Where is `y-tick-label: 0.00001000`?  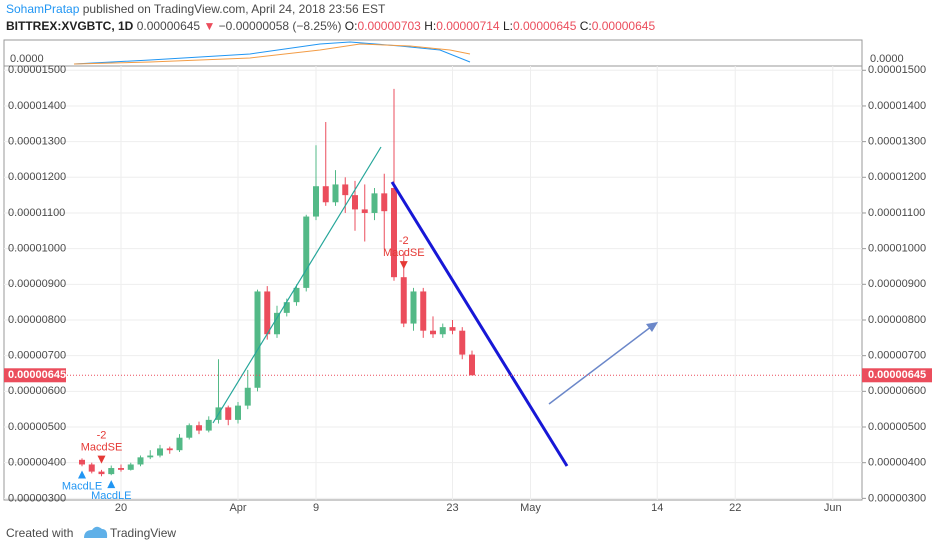
y-tick-label: 0.00001000 is located at coordinates (37, 249).